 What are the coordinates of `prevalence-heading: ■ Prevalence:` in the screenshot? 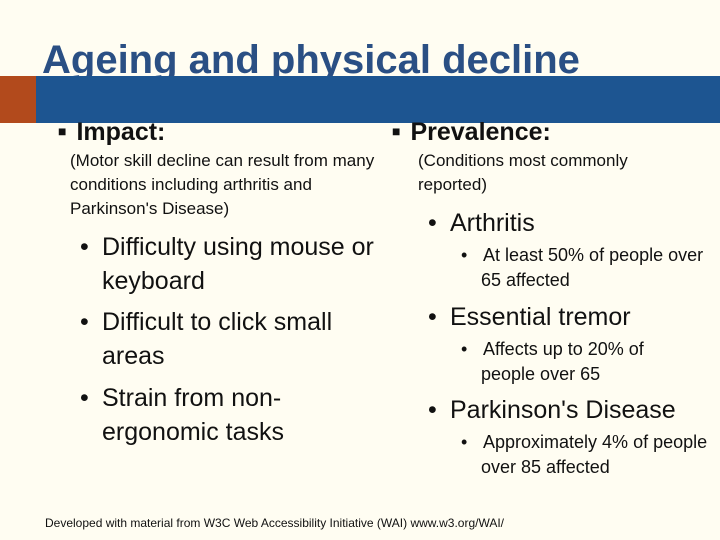 It's located at (471, 132).